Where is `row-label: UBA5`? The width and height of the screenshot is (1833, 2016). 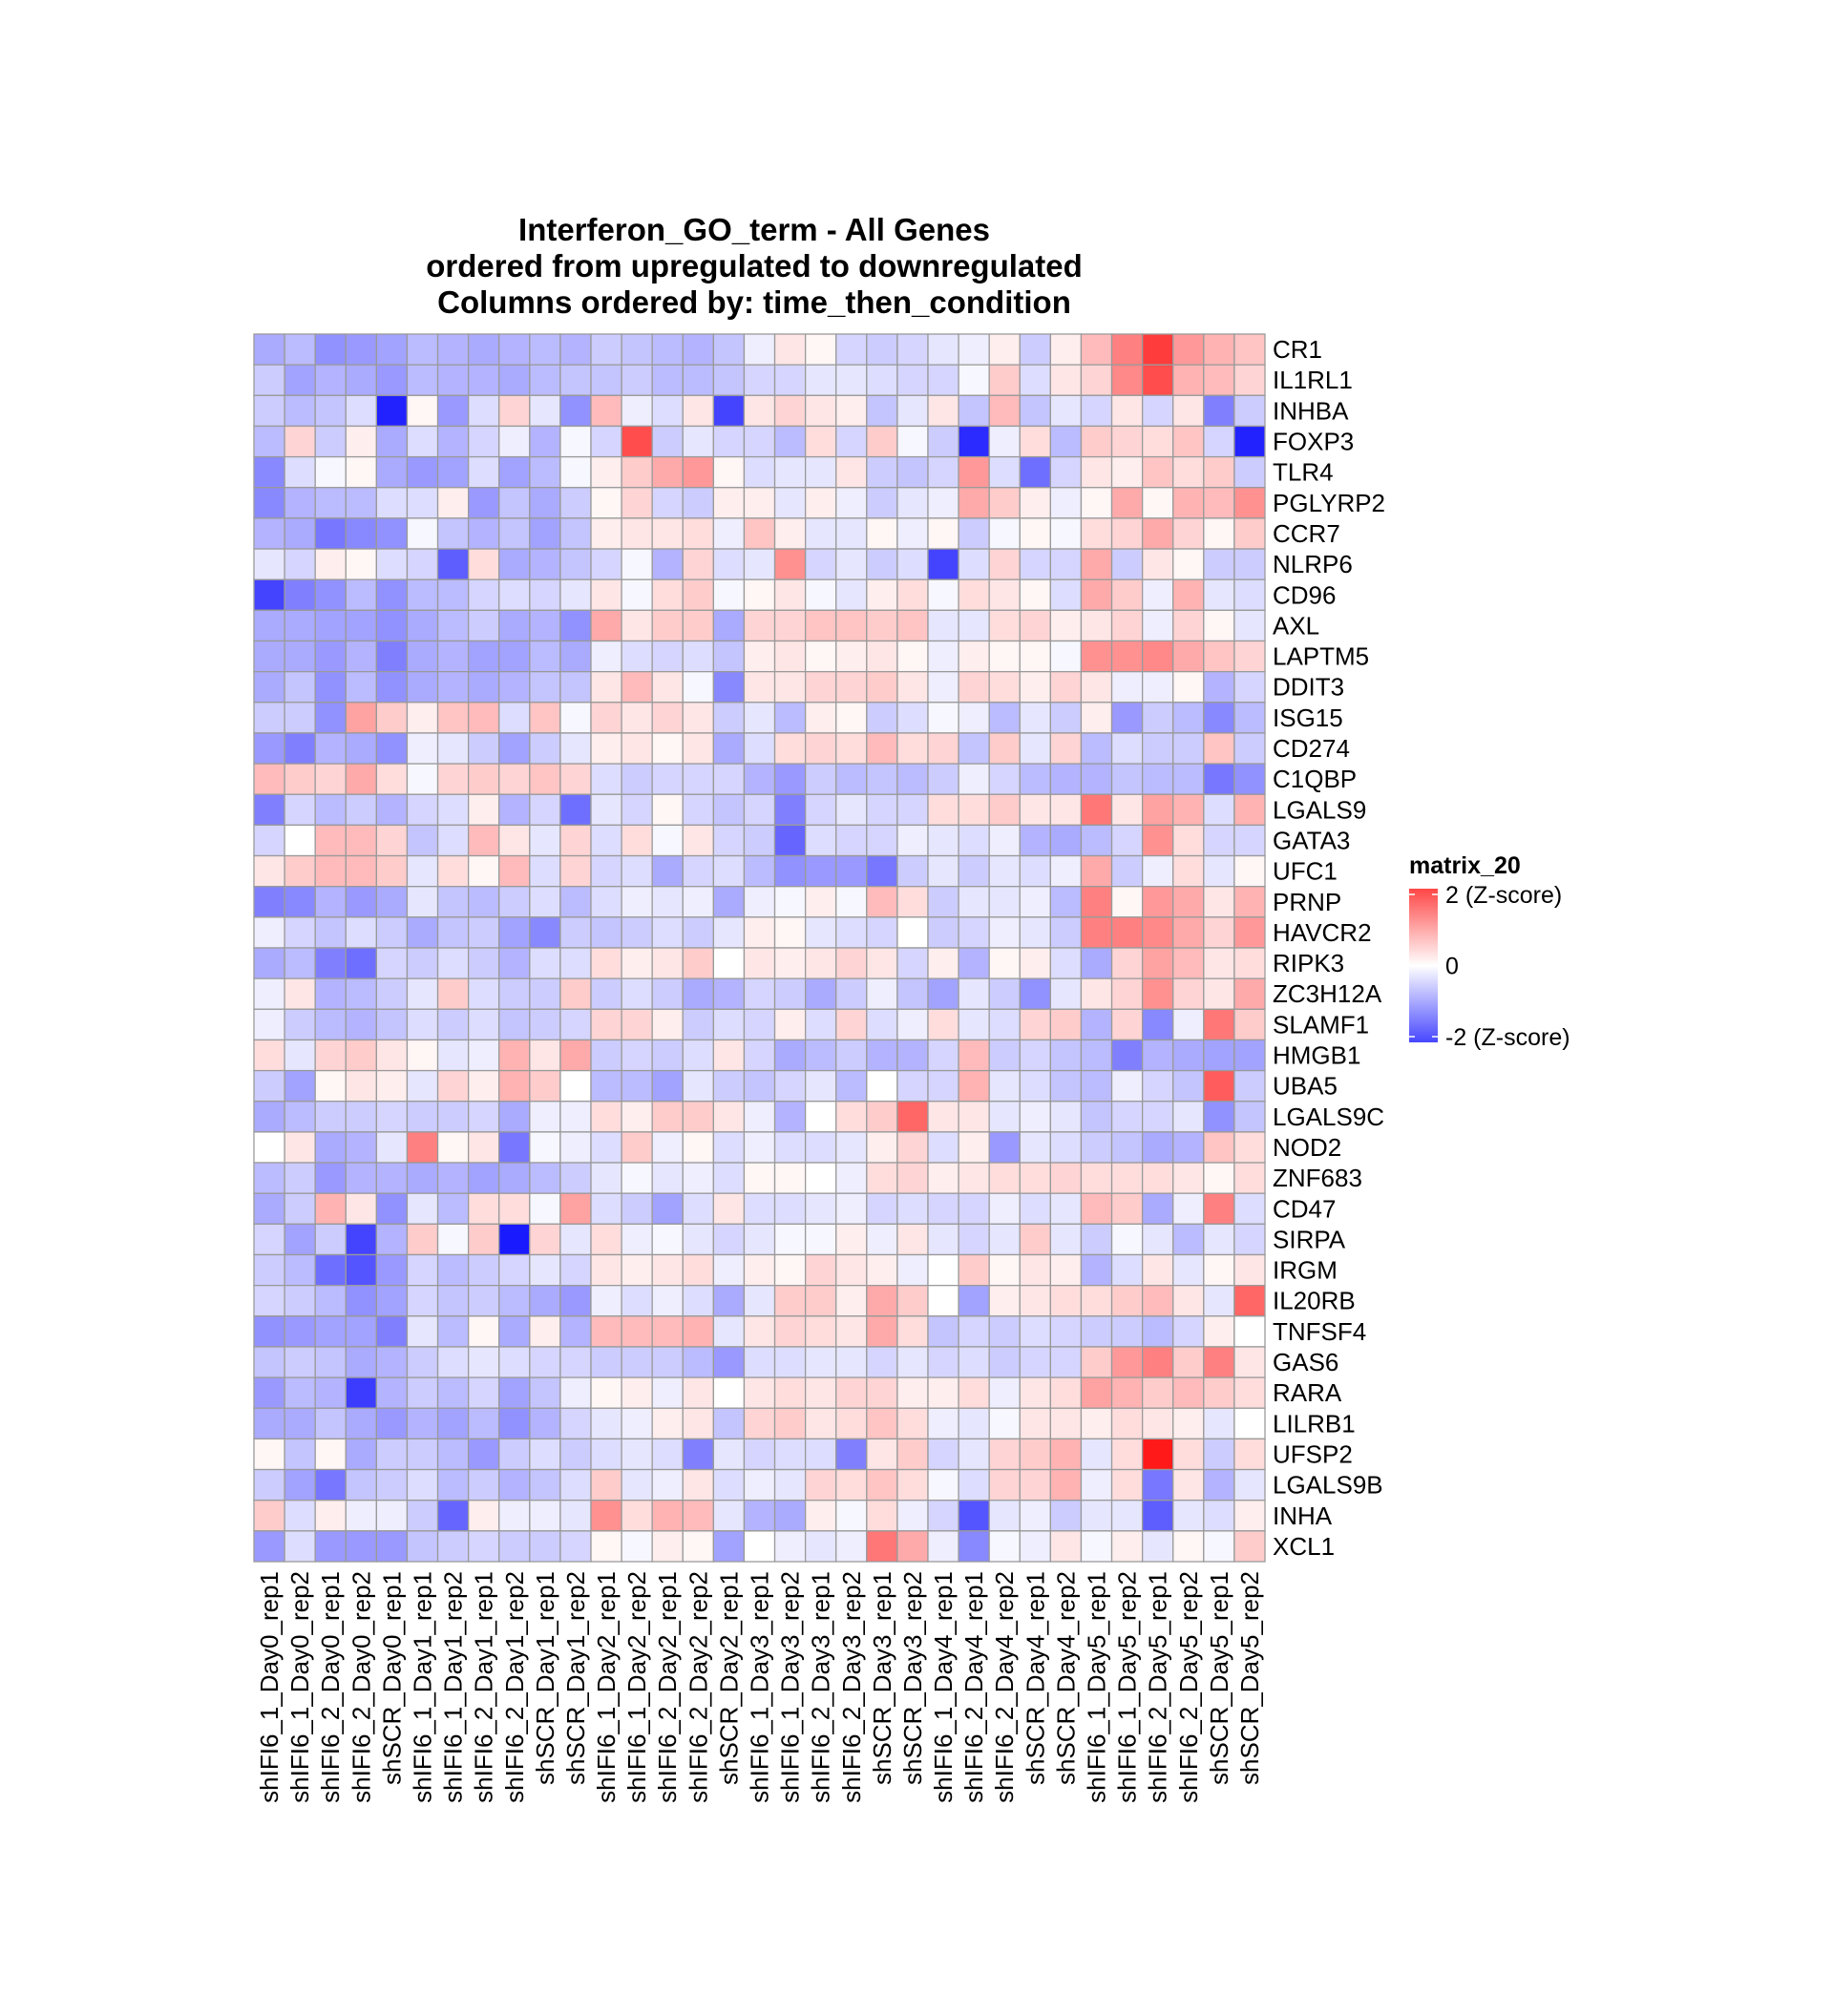 row-label: UBA5 is located at coordinates (1305, 1086).